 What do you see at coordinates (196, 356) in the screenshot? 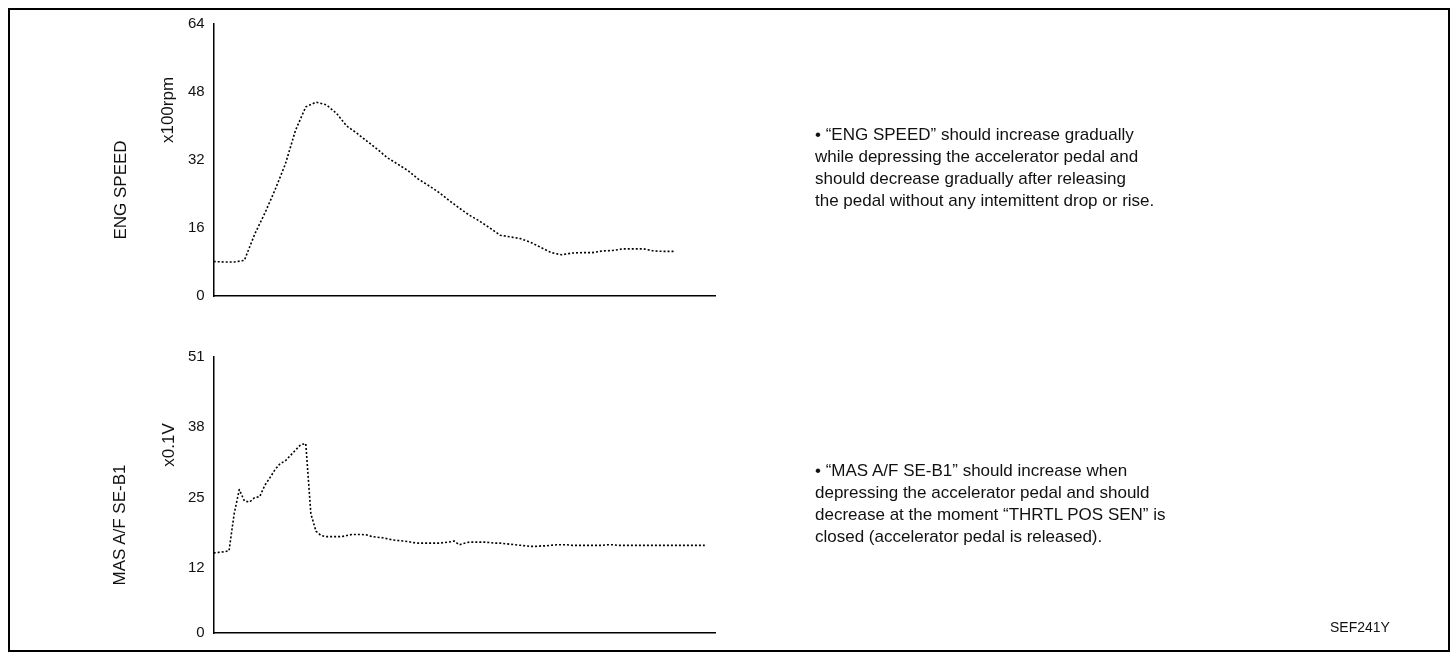
I see `y-tick-label: 51` at bounding box center [196, 356].